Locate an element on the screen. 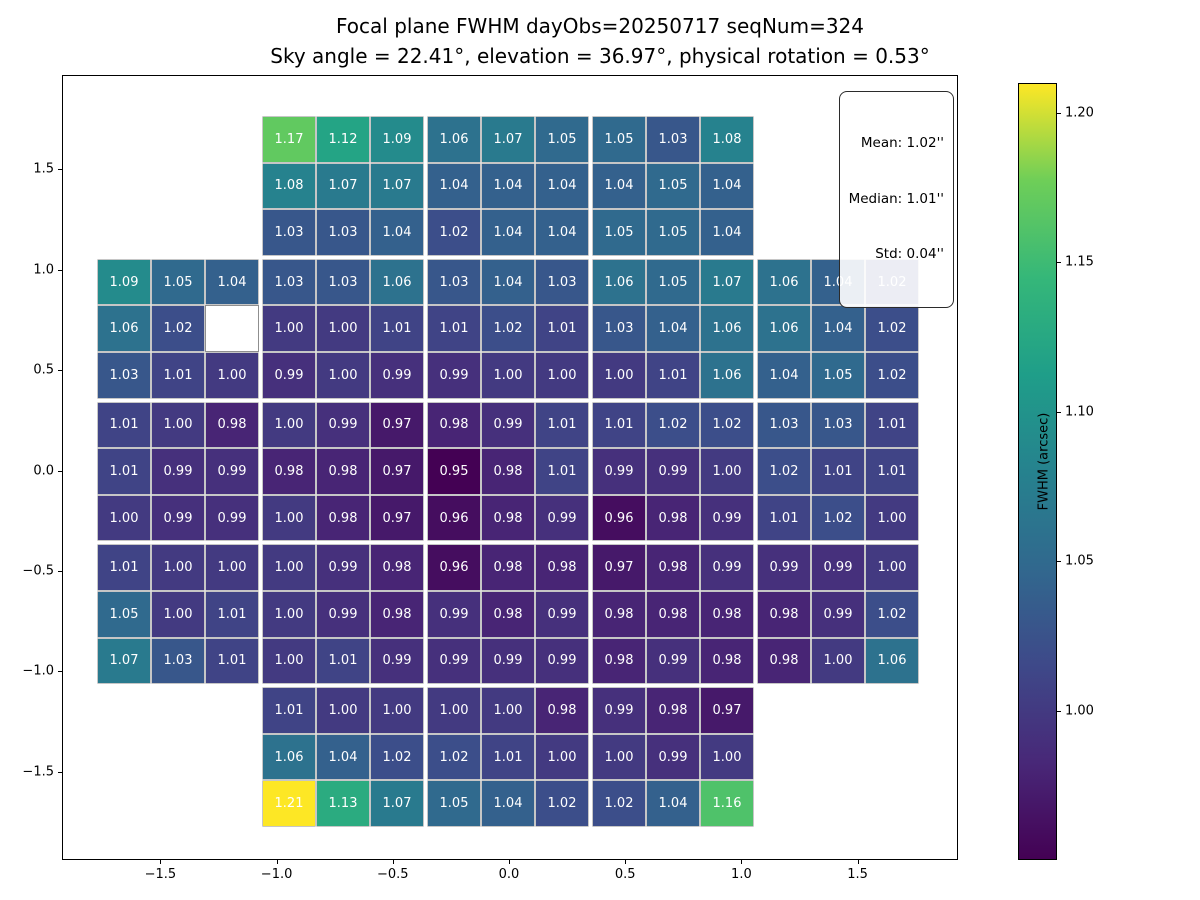 This screenshot has height=900, width=1200. heatmap-cell: 1.07 is located at coordinates (397, 803).